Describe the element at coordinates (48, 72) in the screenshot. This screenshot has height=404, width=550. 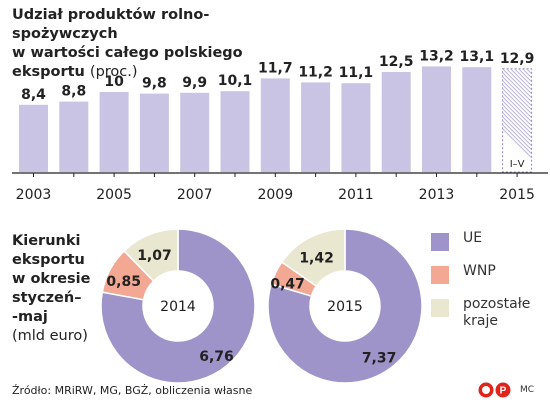
I see `title-line-3: eksportu` at that location.